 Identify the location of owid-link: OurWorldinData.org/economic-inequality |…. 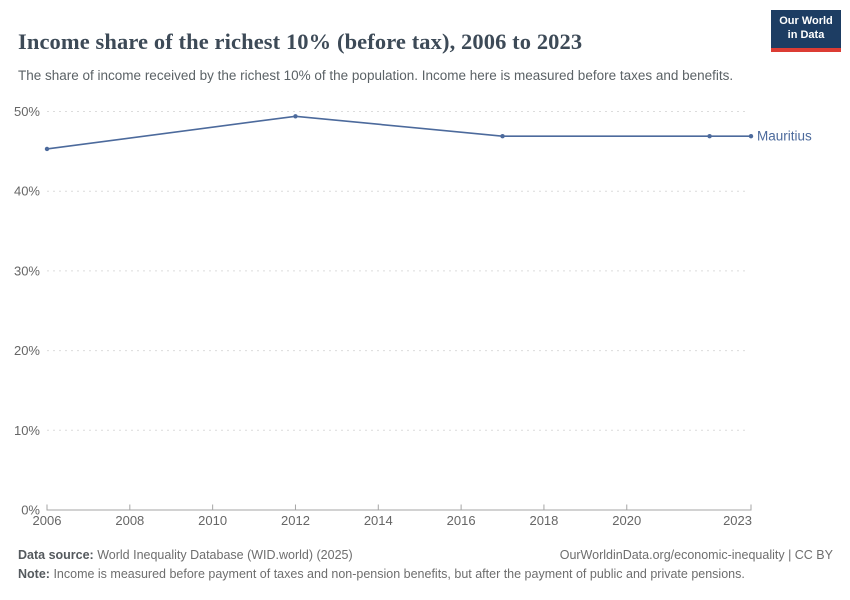
(696, 555).